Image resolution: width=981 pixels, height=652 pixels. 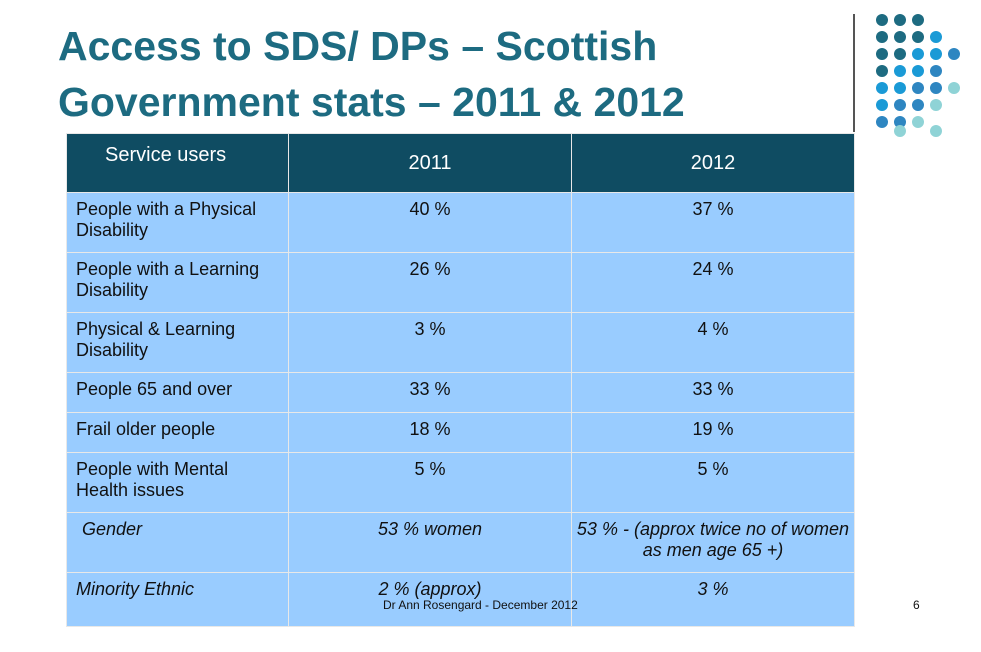 What do you see at coordinates (371, 102) in the screenshot?
I see `title-line-2: Government stats – 2011 & 2012` at bounding box center [371, 102].